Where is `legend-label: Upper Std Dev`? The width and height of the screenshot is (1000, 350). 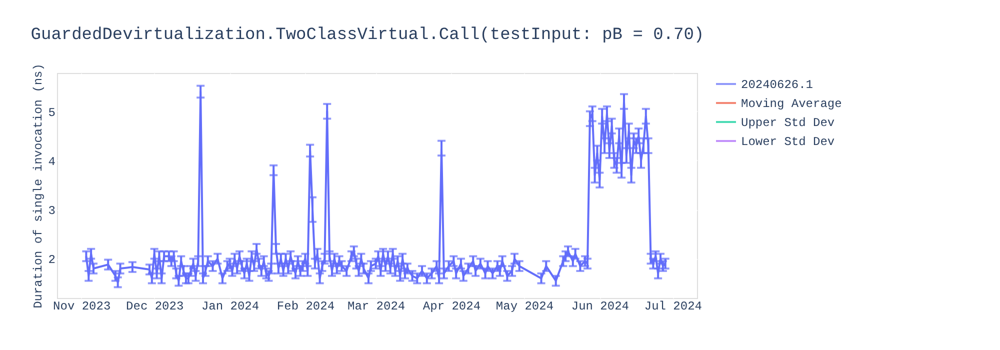 legend-label: Upper Std Dev is located at coordinates (788, 123).